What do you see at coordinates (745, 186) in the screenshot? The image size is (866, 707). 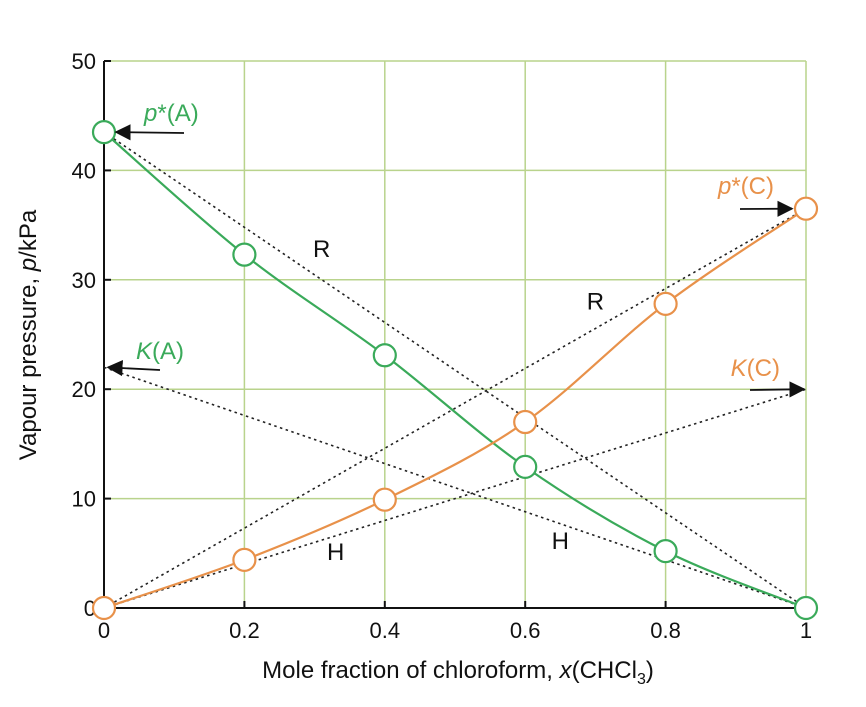 I see `annotation-label: p*(C)` at bounding box center [745, 186].